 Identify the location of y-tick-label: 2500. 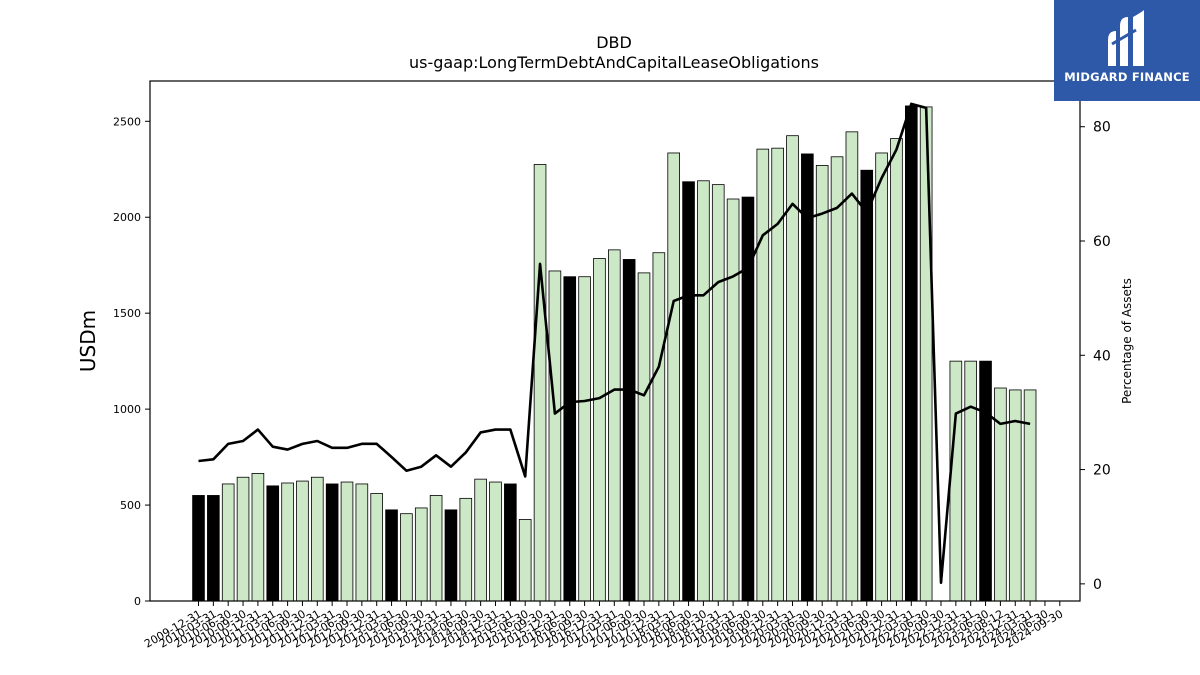
(127, 121).